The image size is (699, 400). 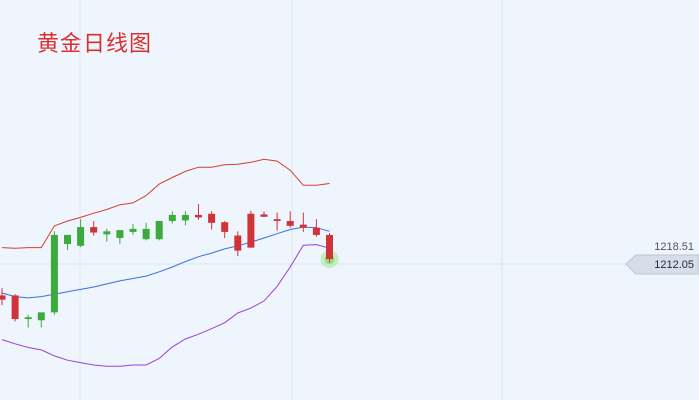 What do you see at coordinates (674, 247) in the screenshot?
I see `y-tick-label: 1218.51` at bounding box center [674, 247].